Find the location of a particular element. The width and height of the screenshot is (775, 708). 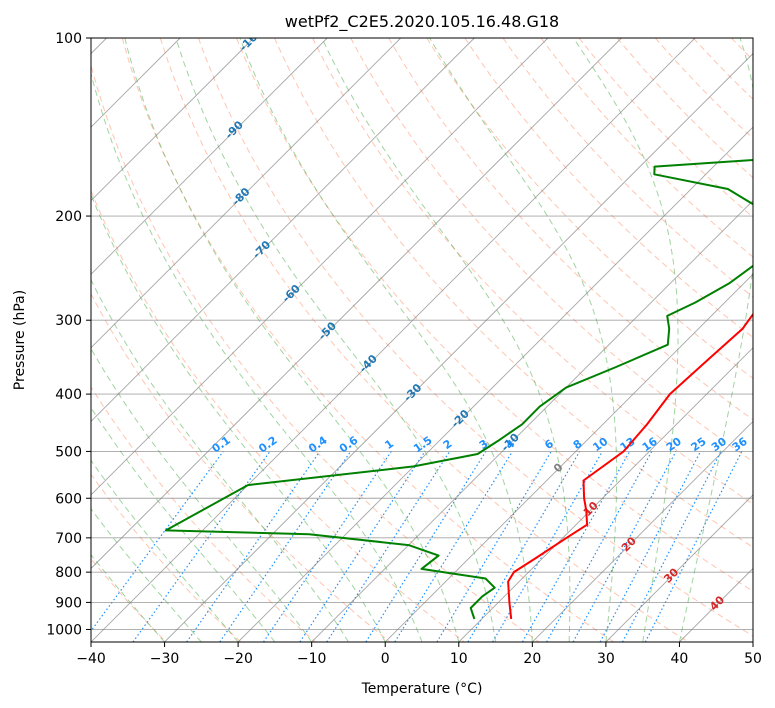

x-tick-label: 10 is located at coordinates (459, 659).